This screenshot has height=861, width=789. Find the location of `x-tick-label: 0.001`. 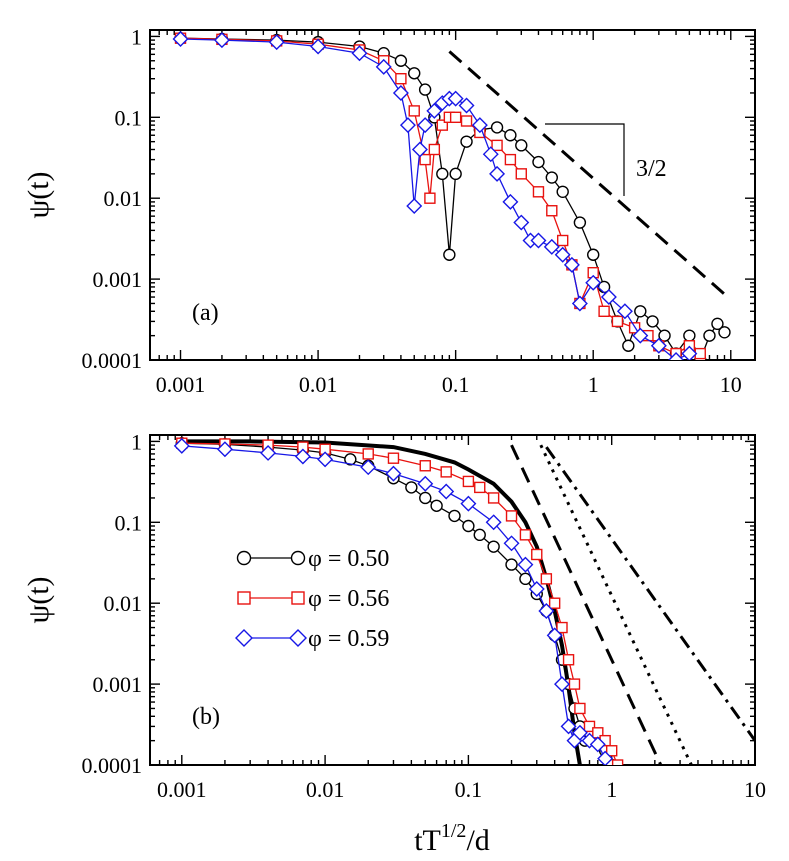

x-tick-label: 0.001 is located at coordinates (181, 384).